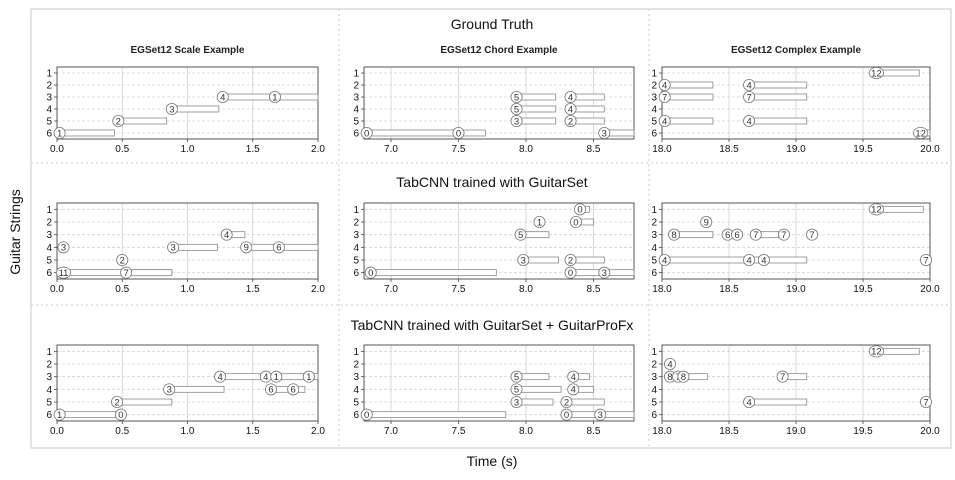  What do you see at coordinates (57, 431) in the screenshot?
I see `x-tick-label: 0.0` at bounding box center [57, 431].